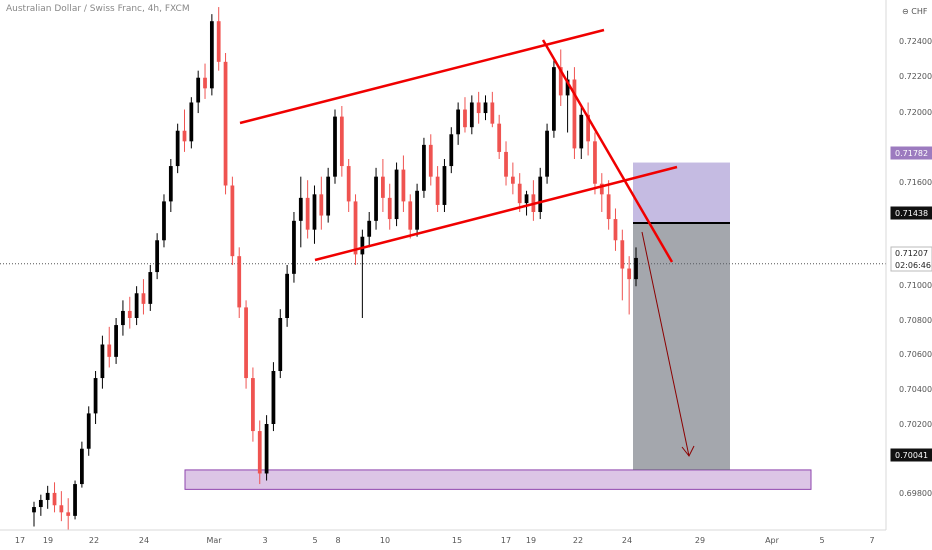 Image resolution: width=932 pixels, height=550 pixels. I want to click on x-tick-label: 17, so click(506, 540).